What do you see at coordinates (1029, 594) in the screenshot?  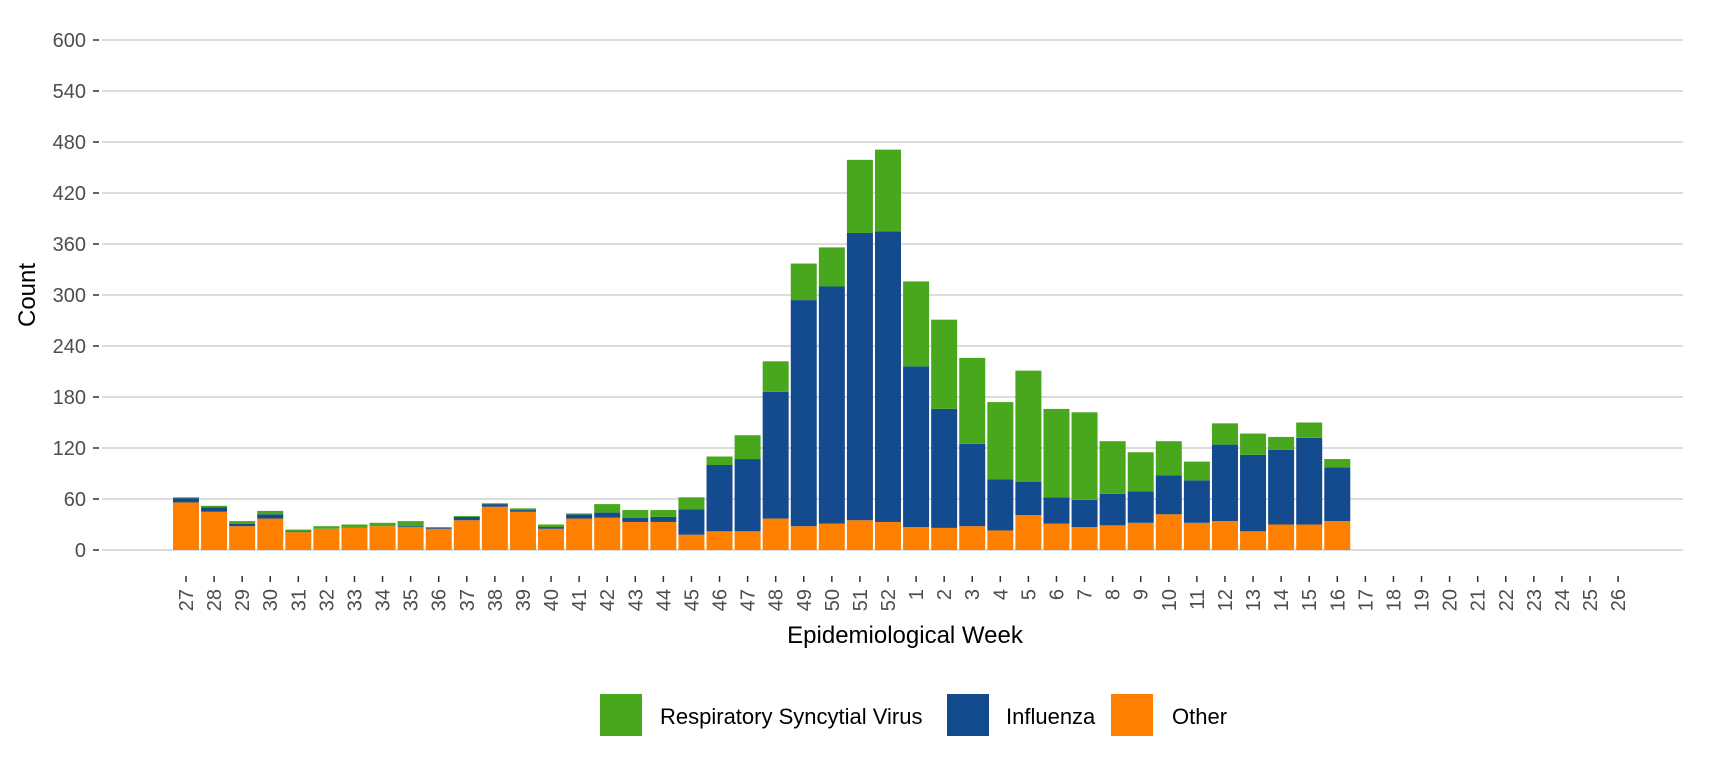 I see `x-tick-label: 5` at bounding box center [1029, 594].